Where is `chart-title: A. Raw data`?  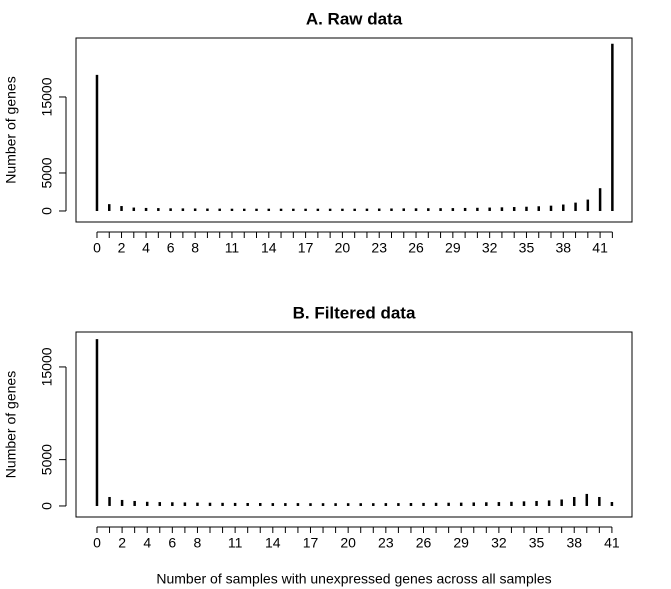
chart-title: A. Raw data is located at coordinates (354, 18).